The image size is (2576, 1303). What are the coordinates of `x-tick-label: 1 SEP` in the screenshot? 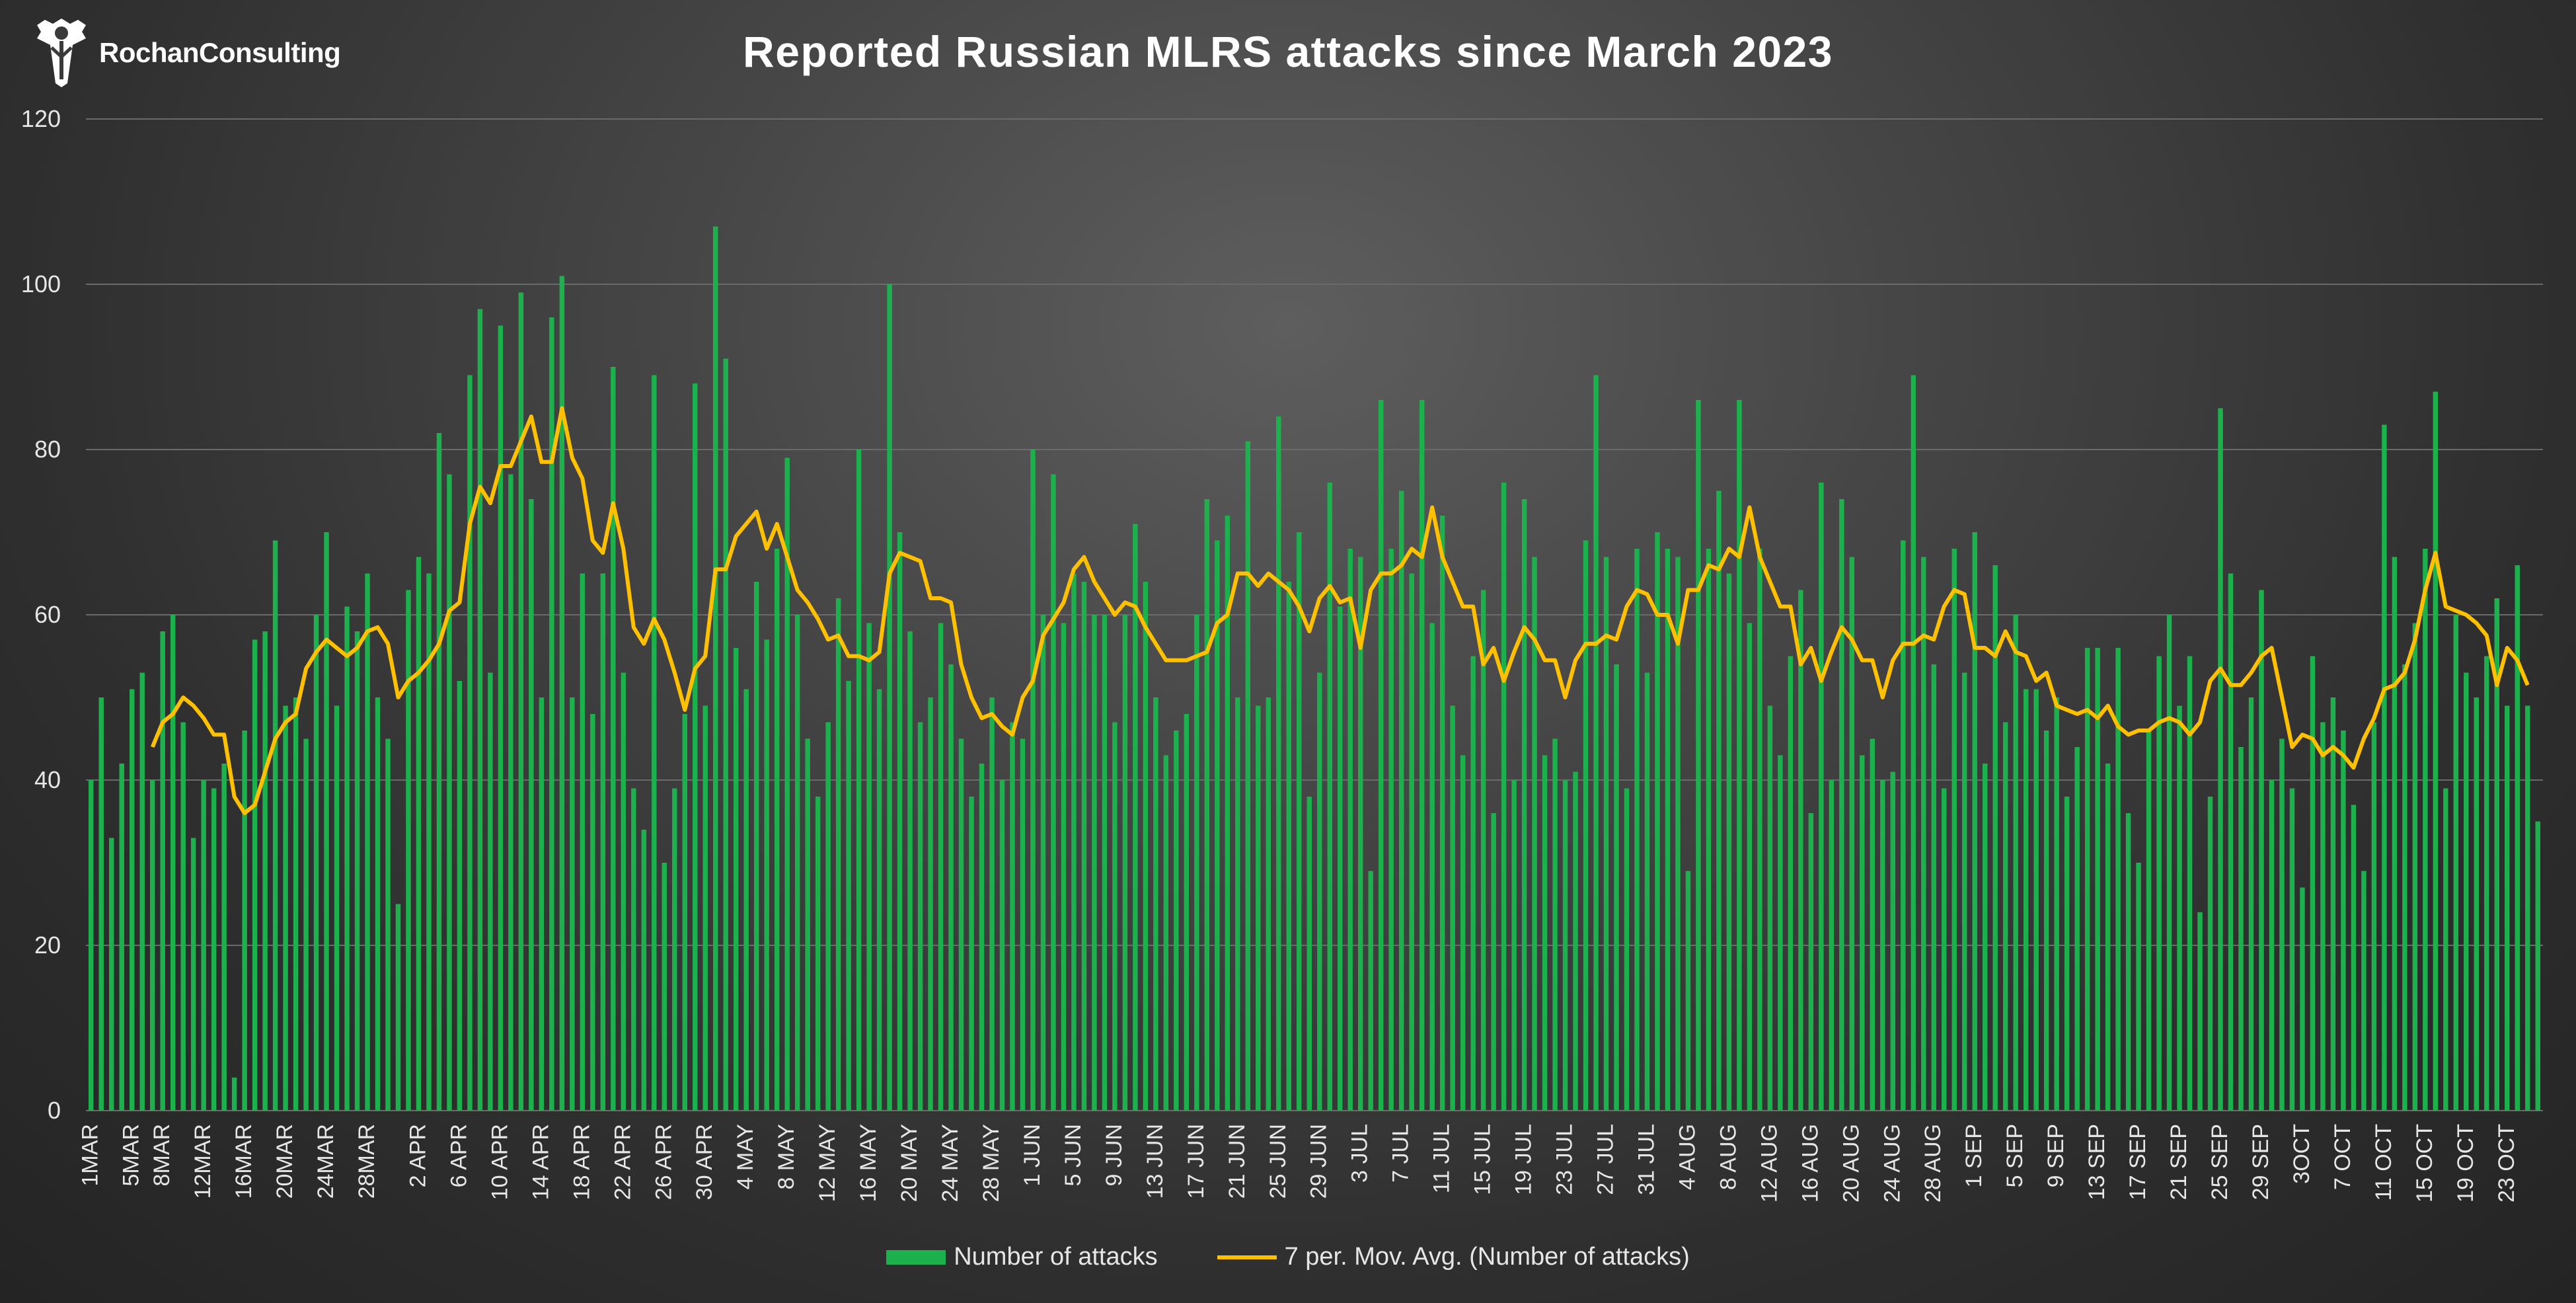 It's located at (1974, 1155).